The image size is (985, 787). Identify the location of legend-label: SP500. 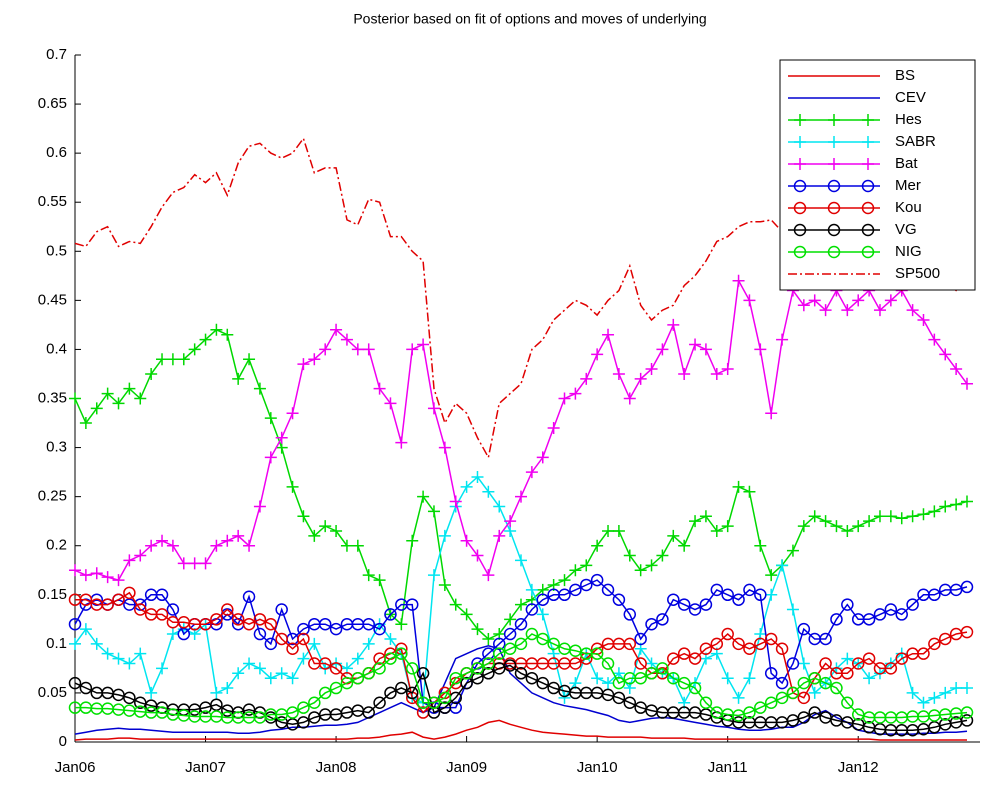
(917, 273).